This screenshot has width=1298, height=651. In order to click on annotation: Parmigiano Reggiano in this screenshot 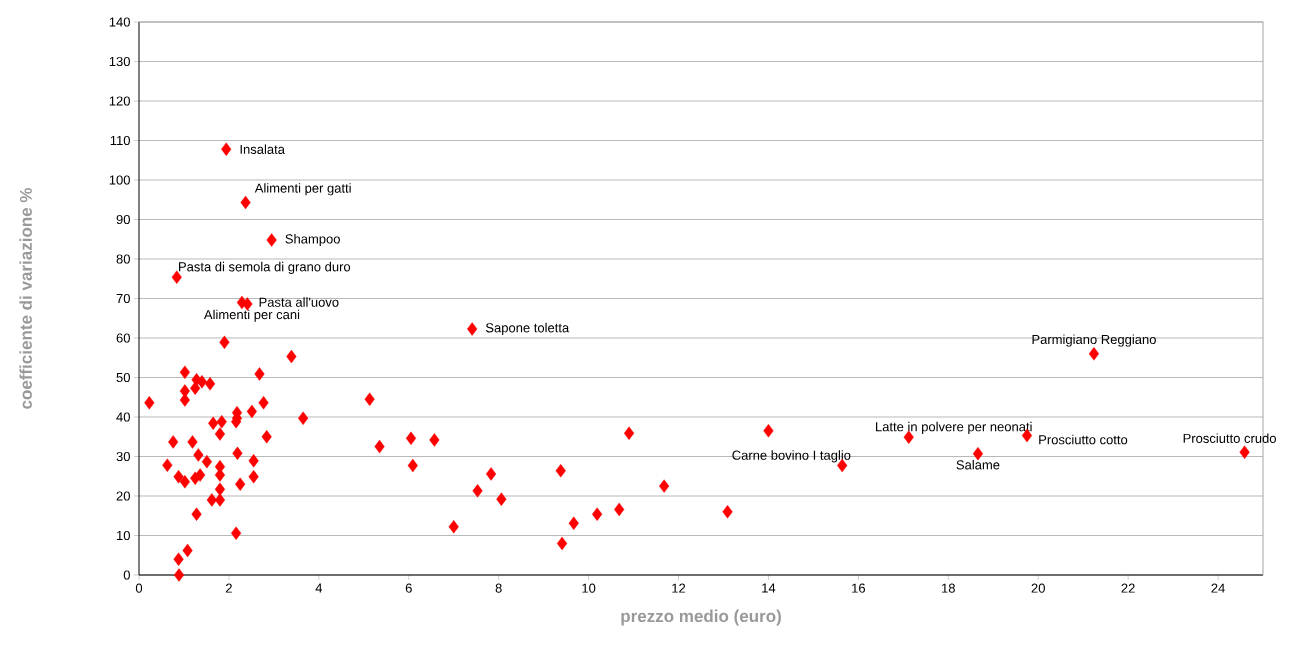, I will do `click(1094, 340)`.